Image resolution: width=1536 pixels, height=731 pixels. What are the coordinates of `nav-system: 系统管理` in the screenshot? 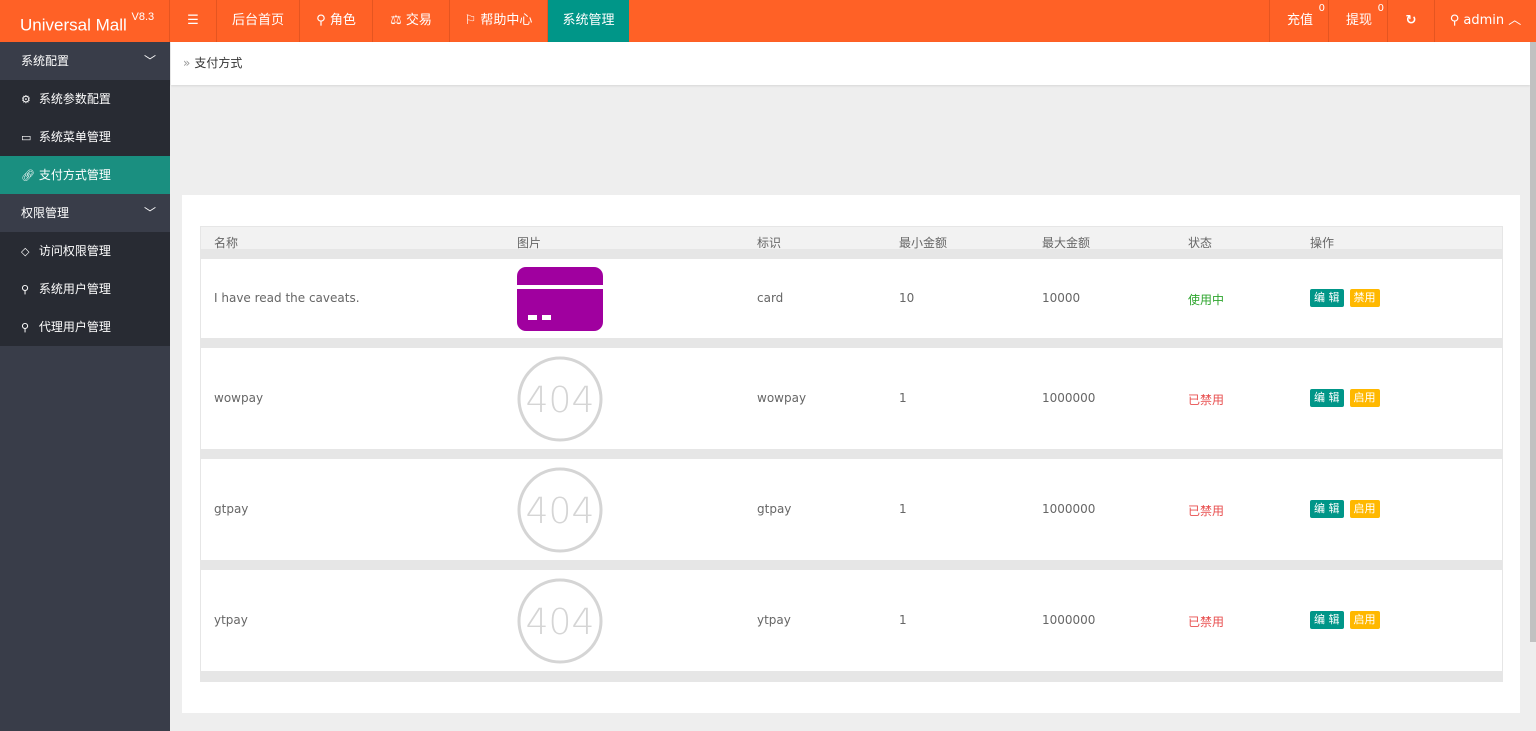 It's located at (588, 21).